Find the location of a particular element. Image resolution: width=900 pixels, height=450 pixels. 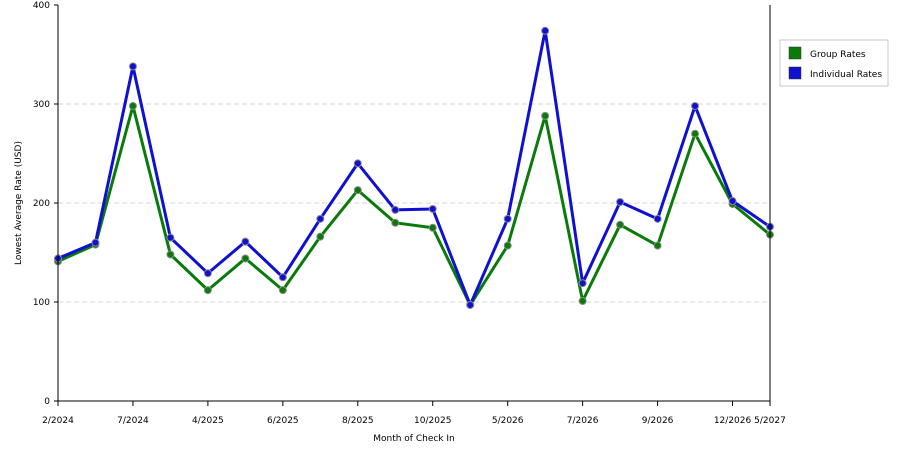

y-tick-label: 200 is located at coordinates (41, 204).